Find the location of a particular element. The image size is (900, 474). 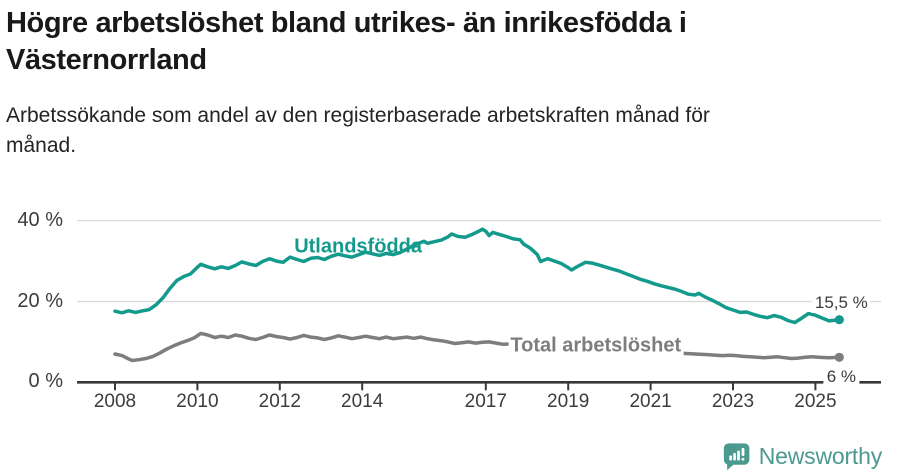

newsworthy-logo-icon is located at coordinates (737, 456).